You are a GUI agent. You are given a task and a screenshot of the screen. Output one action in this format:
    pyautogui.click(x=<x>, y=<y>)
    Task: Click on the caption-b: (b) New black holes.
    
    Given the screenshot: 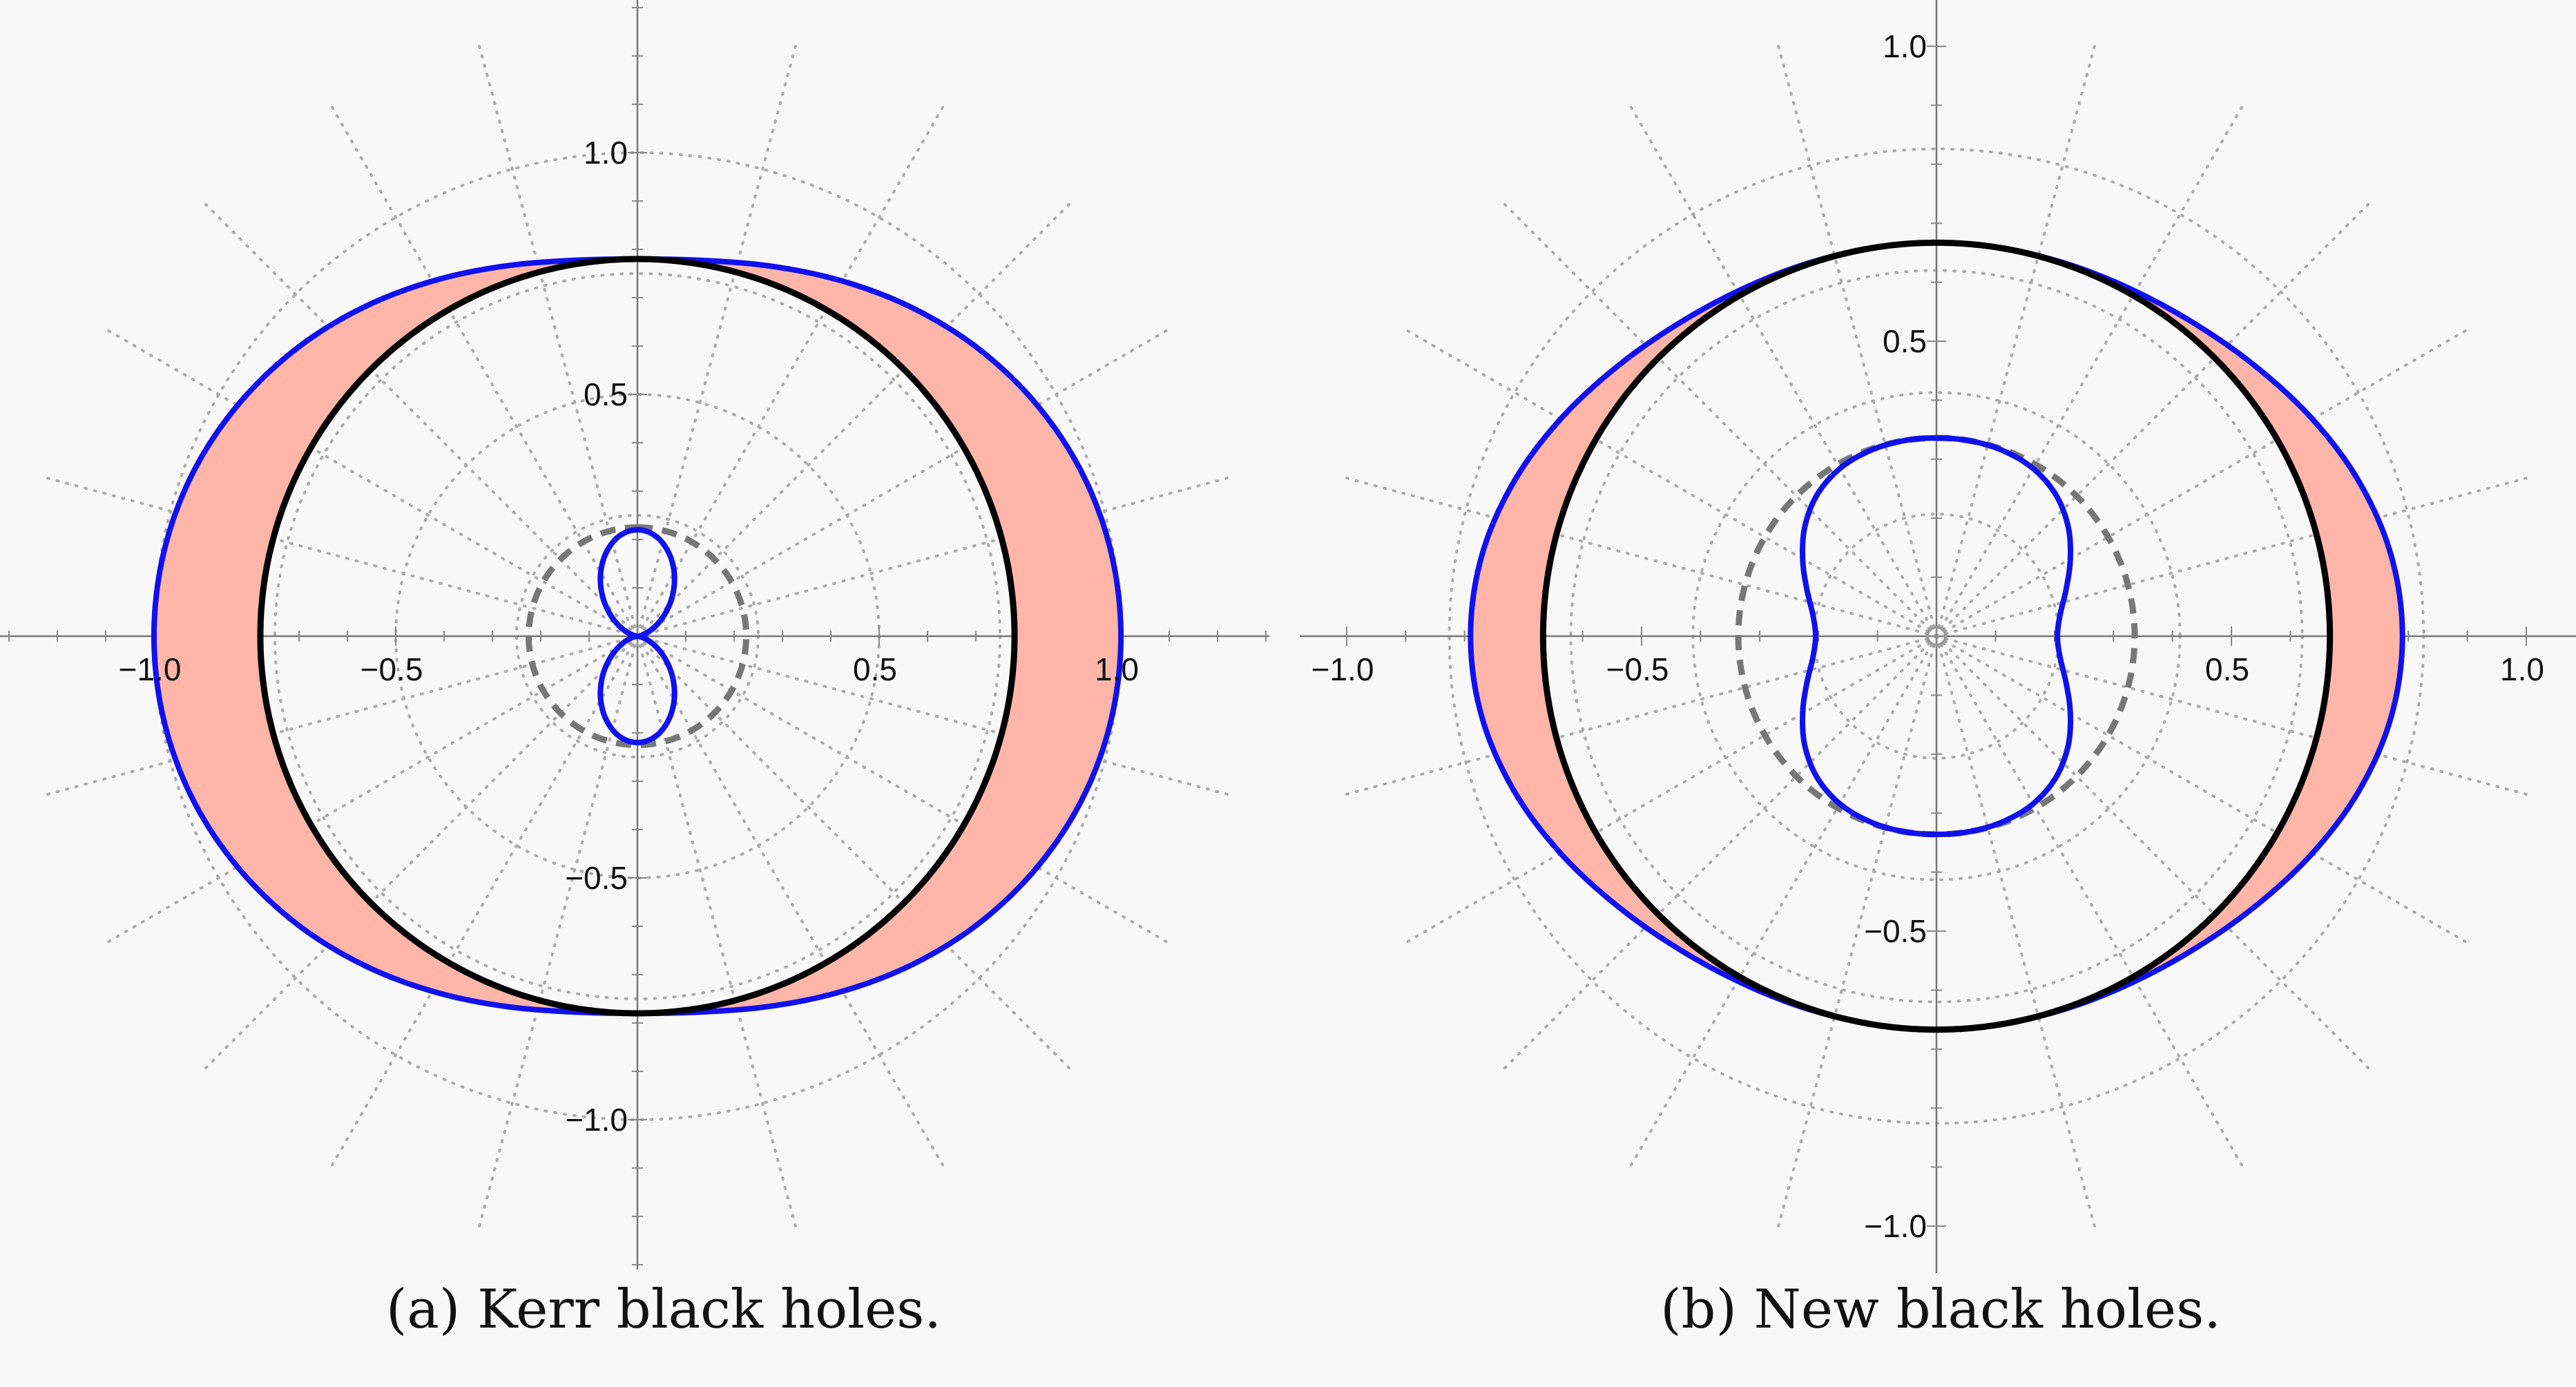 What is the action you would take?
    pyautogui.click(x=1940, y=1310)
    